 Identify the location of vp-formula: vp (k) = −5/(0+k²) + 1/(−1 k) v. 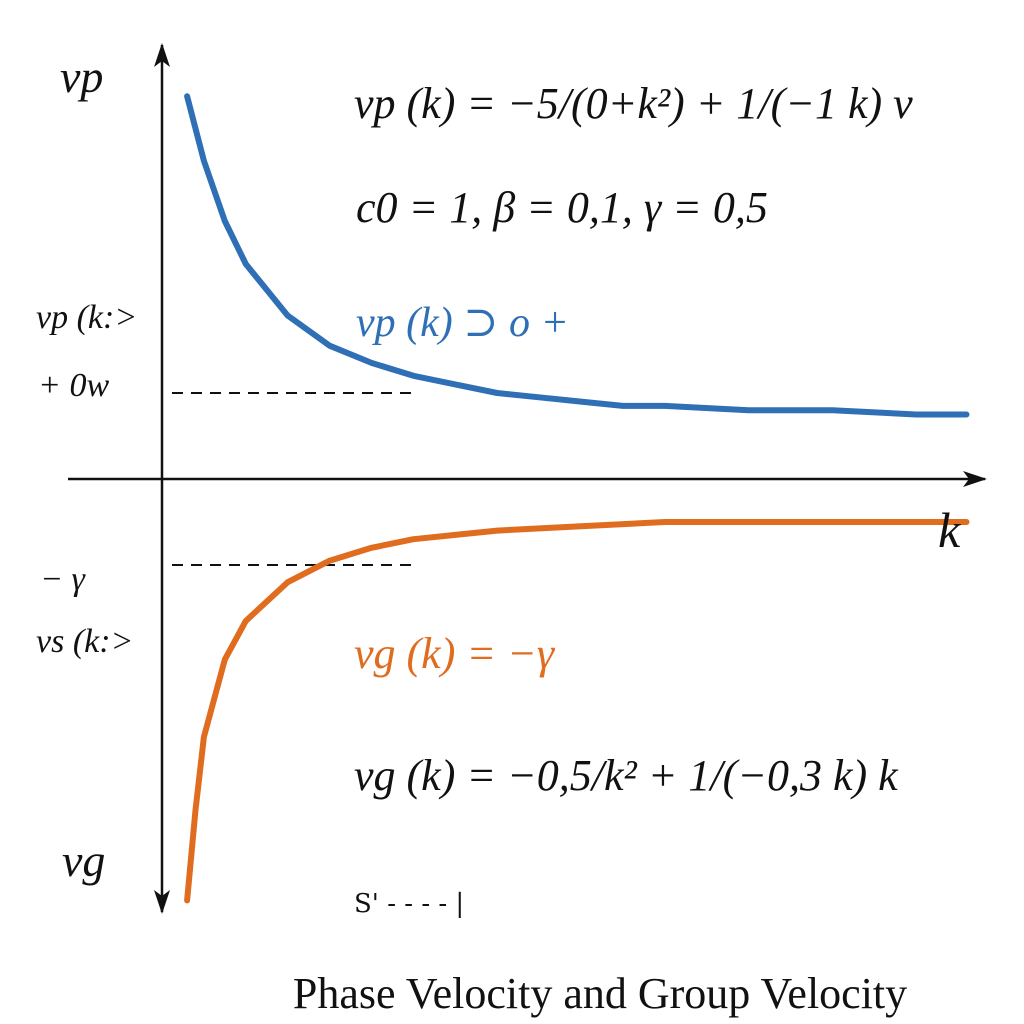
(633, 103).